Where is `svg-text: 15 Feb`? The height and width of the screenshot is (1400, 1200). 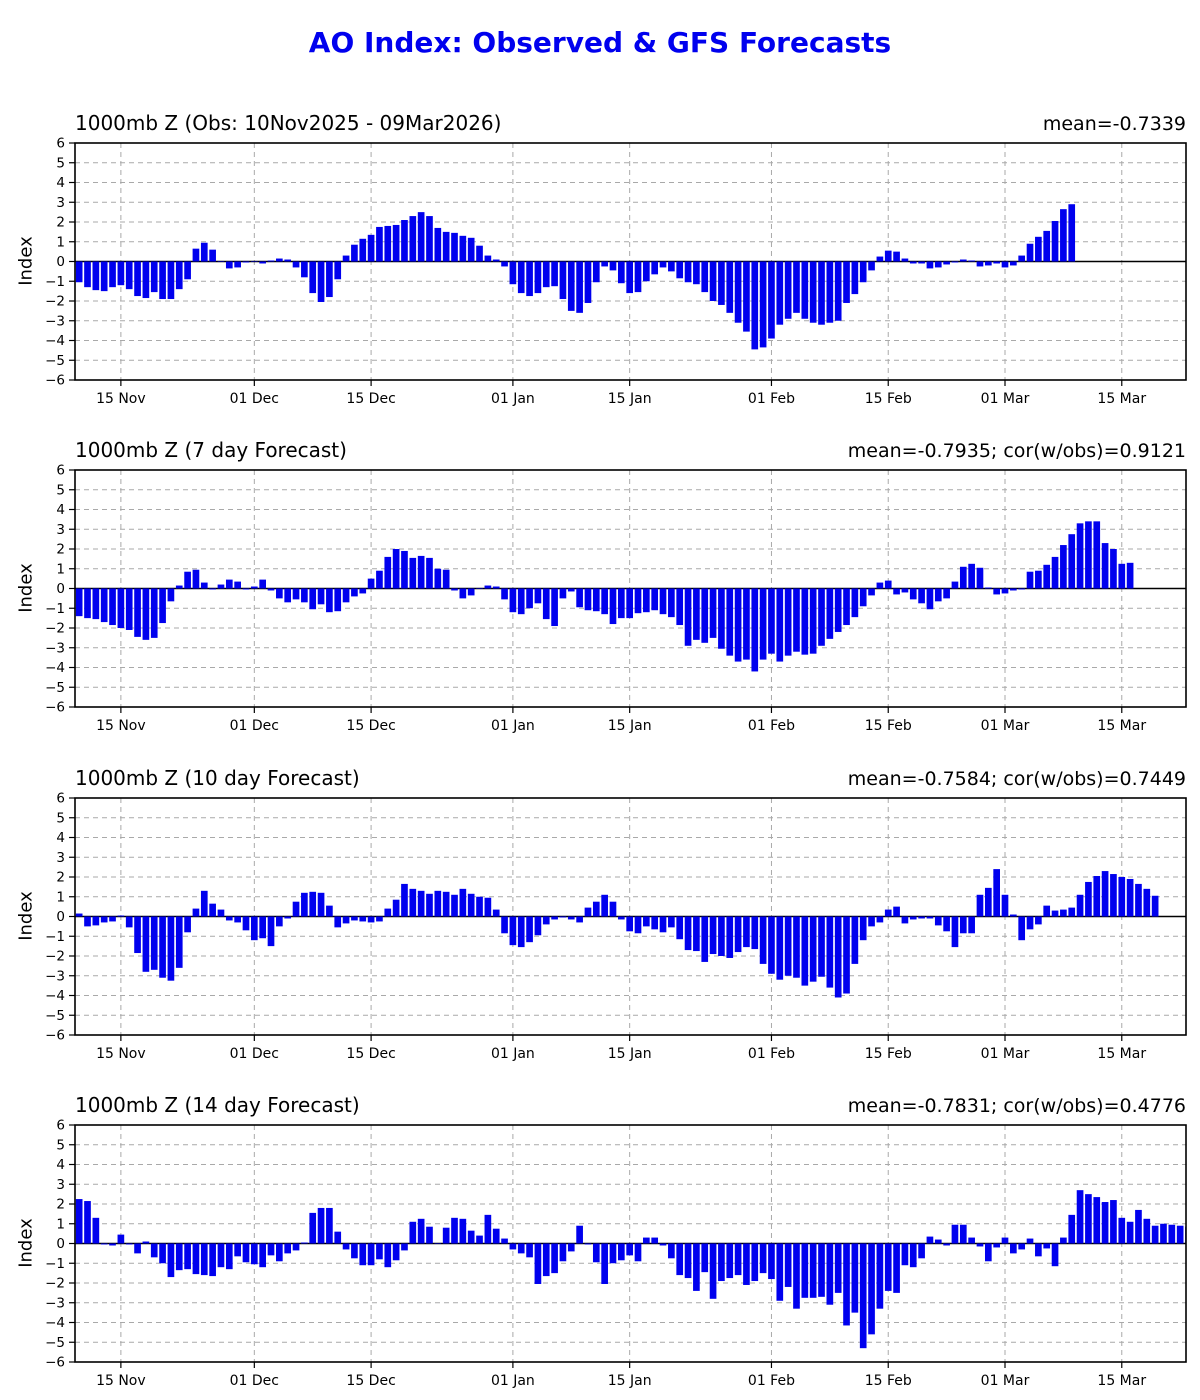
svg-text: 15 Feb is located at coordinates (888, 1381).